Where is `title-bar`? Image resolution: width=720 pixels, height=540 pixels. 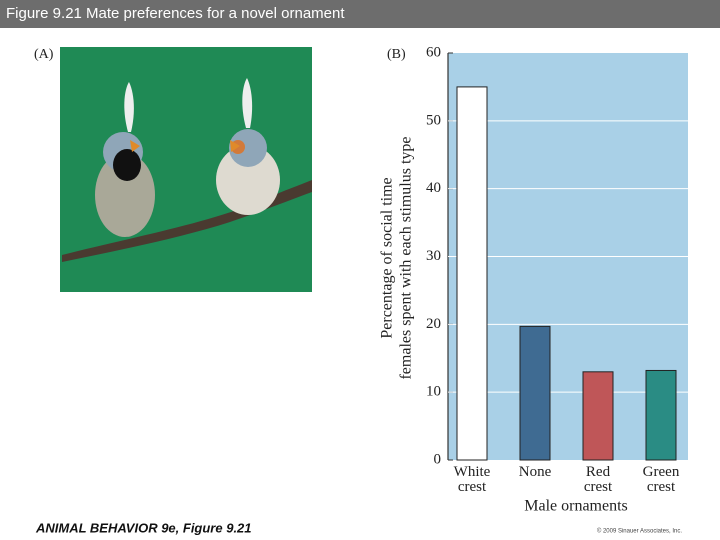
title-bar is located at coordinates (360, 14).